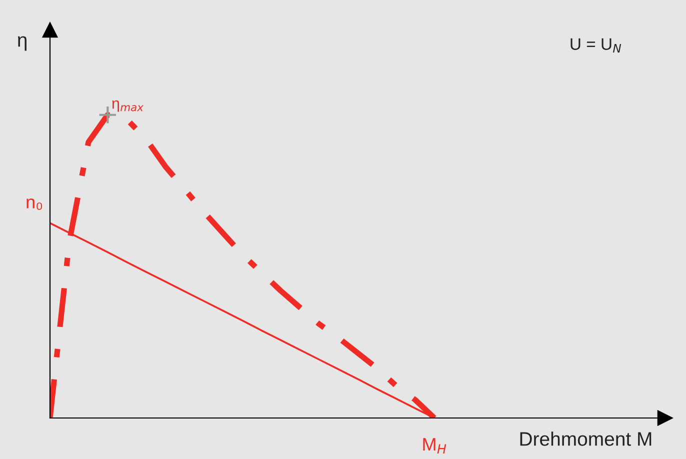 This screenshot has height=459, width=686. I want to click on text: η$_{max}$, so click(128, 106).